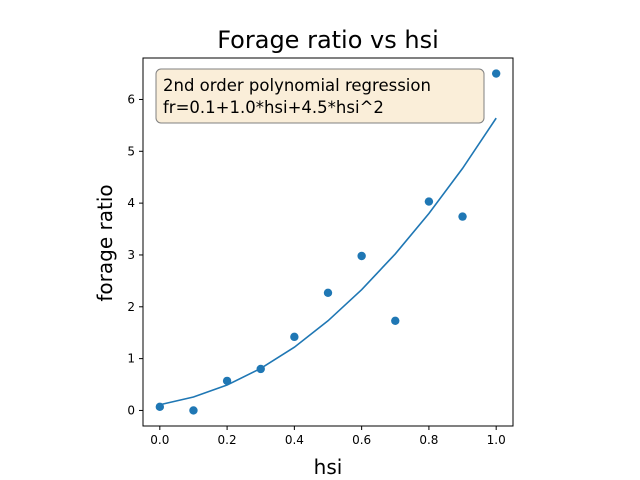  Describe the element at coordinates (428, 440) in the screenshot. I see `x-tick-label: 0.8` at that location.